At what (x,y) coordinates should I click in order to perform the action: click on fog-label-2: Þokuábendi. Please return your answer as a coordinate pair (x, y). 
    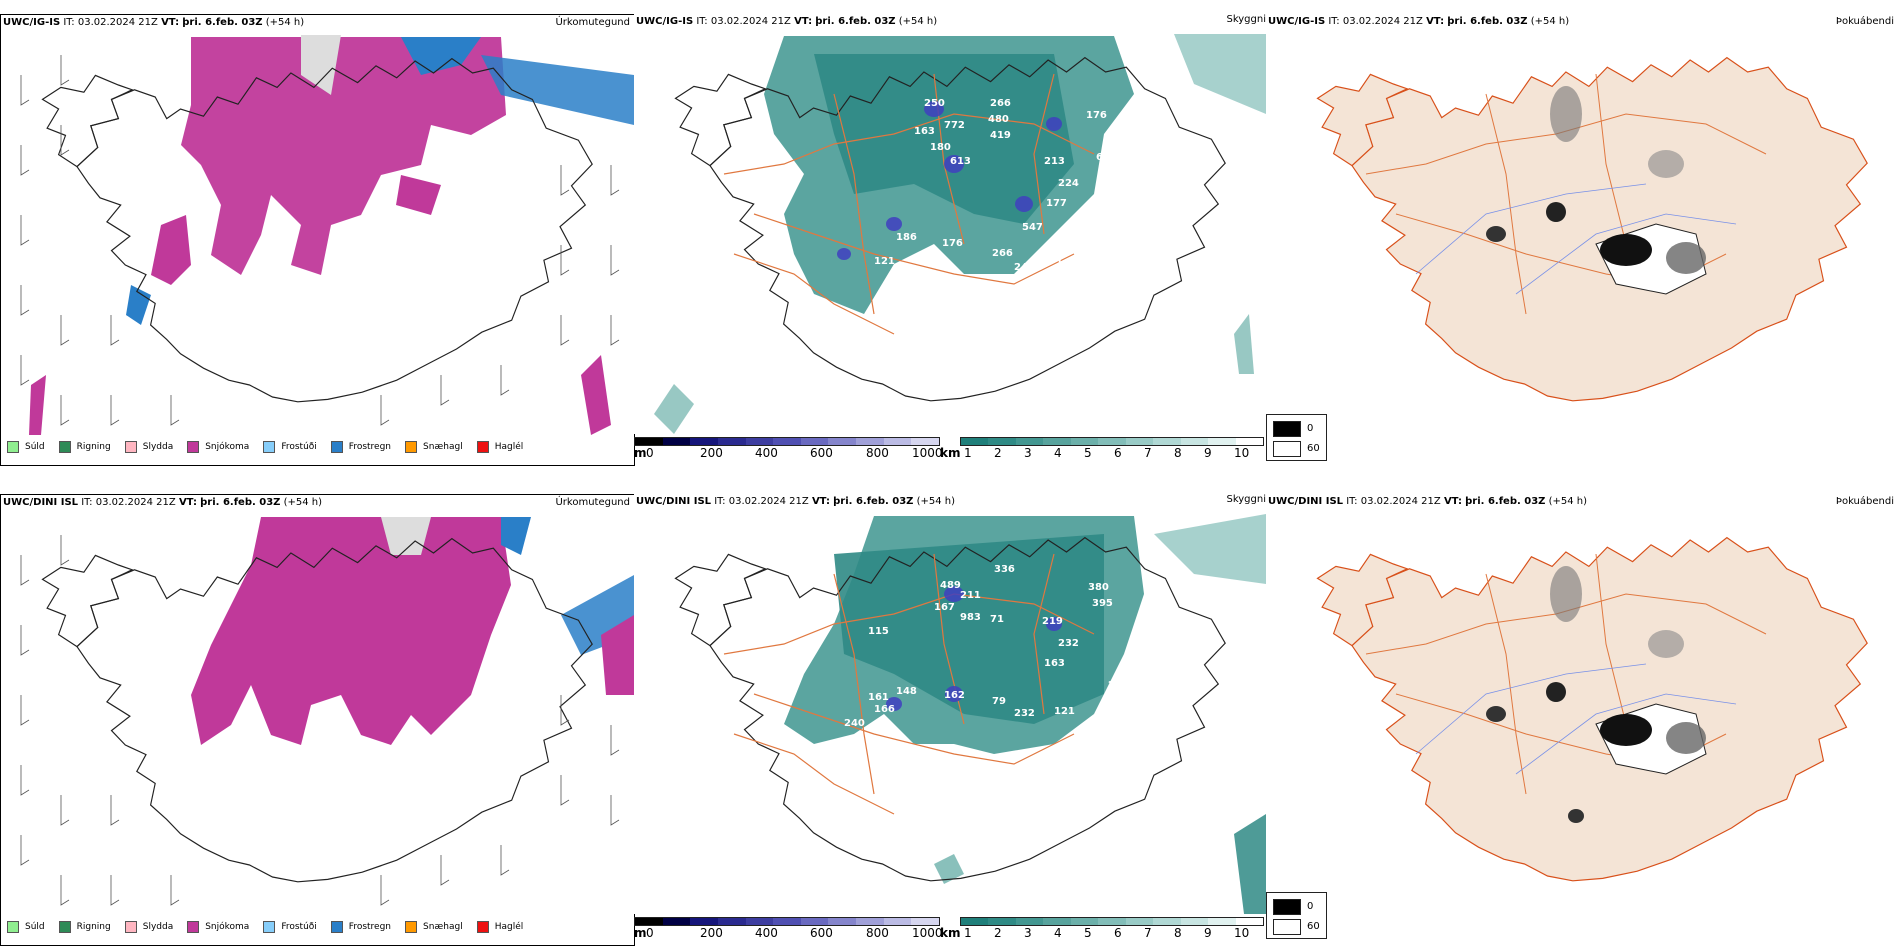
    Looking at the image, I should click on (1864, 501).